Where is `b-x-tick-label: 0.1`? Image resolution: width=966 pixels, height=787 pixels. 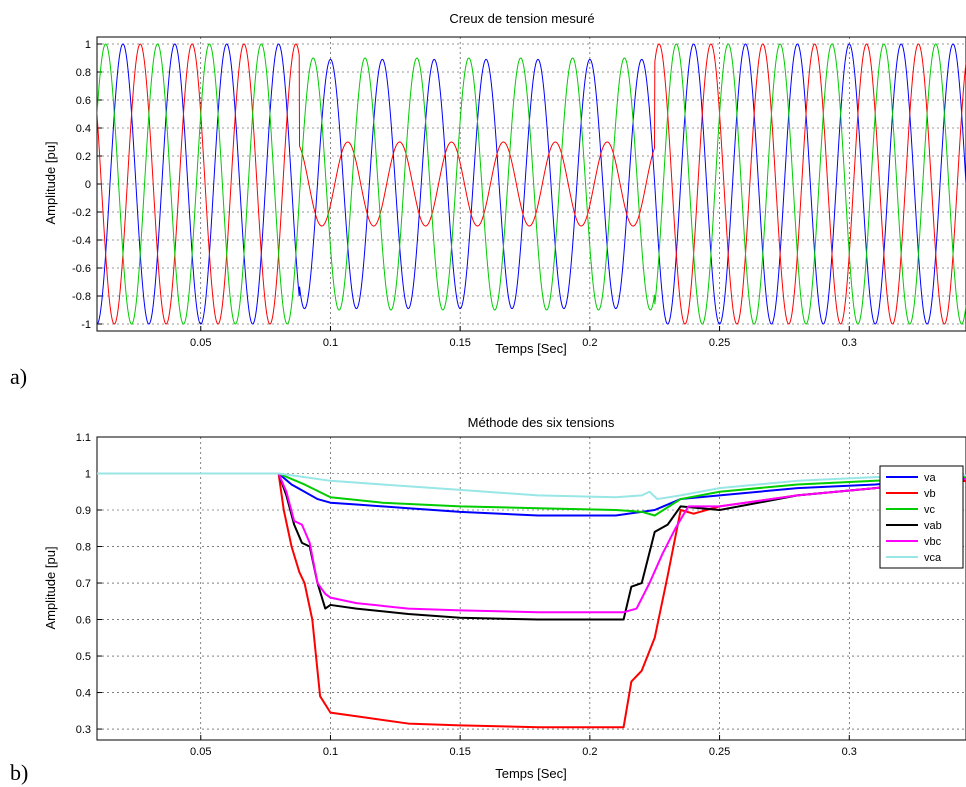 b-x-tick-label: 0.1 is located at coordinates (330, 752).